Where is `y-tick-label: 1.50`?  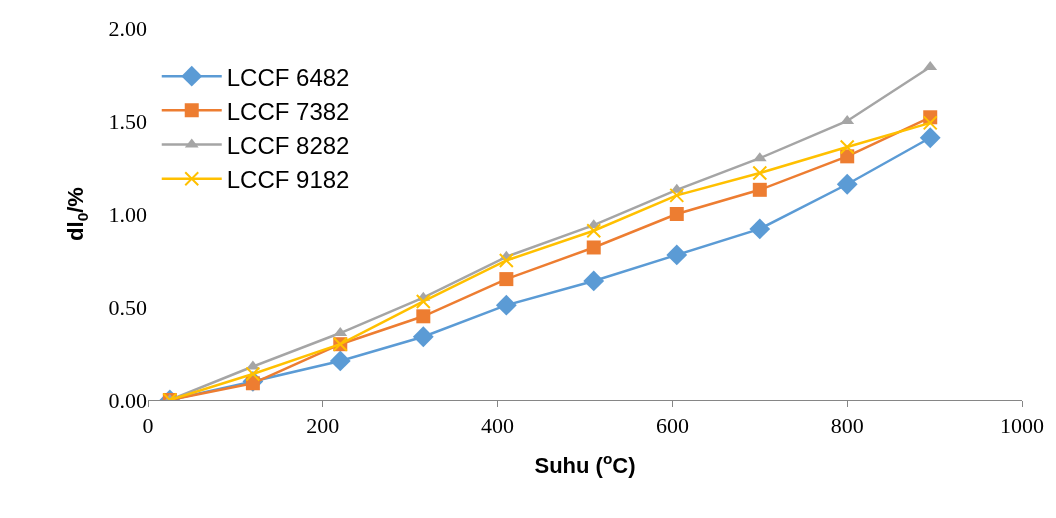 y-tick-label: 1.50 is located at coordinates (127, 121).